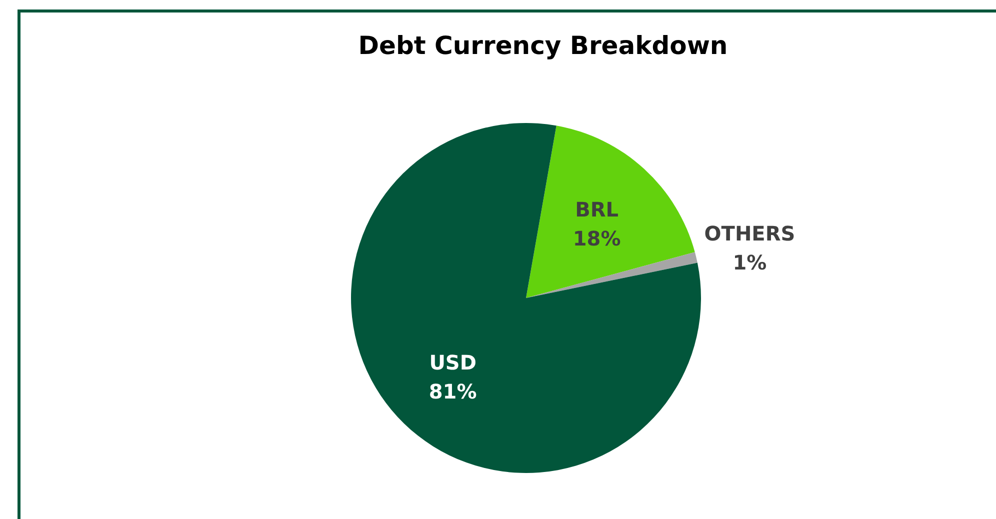 This screenshot has width=996, height=519. What do you see at coordinates (597, 209) in the screenshot?
I see `slice-label: BRL` at bounding box center [597, 209].